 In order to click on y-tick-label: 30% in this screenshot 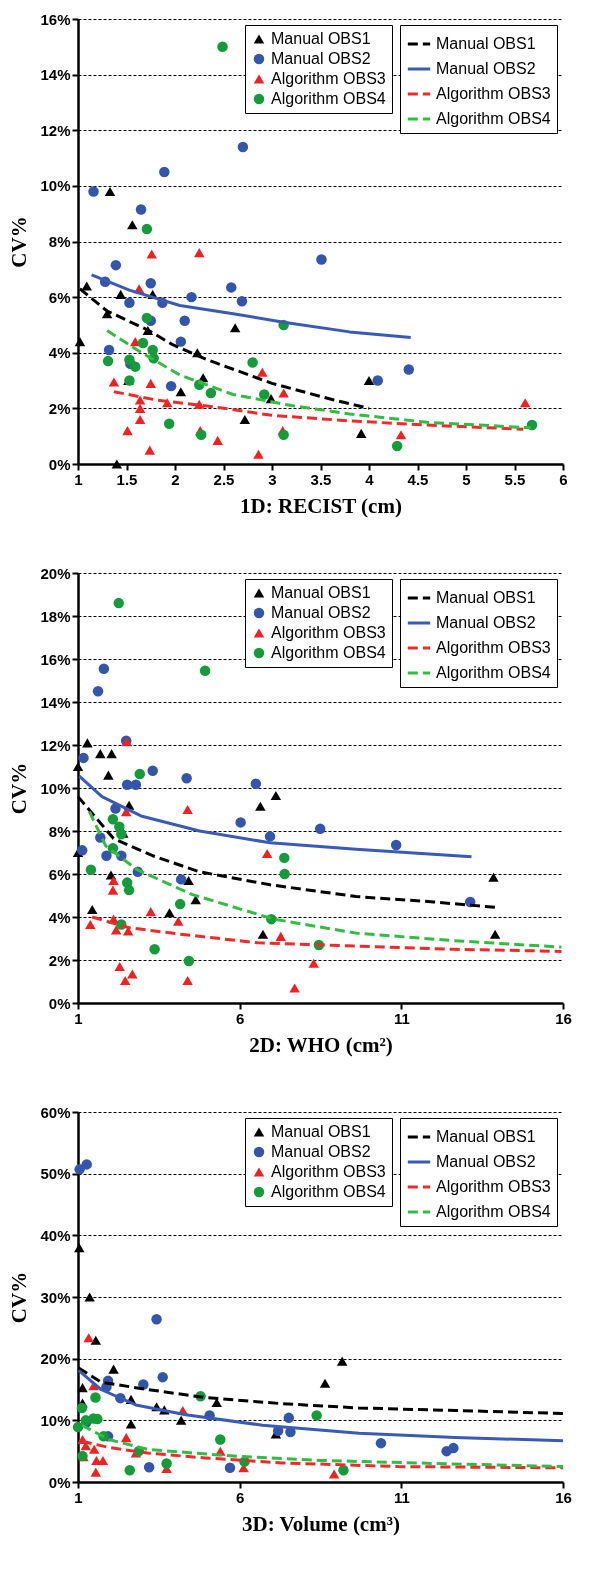, I will do `click(55, 1297)`.